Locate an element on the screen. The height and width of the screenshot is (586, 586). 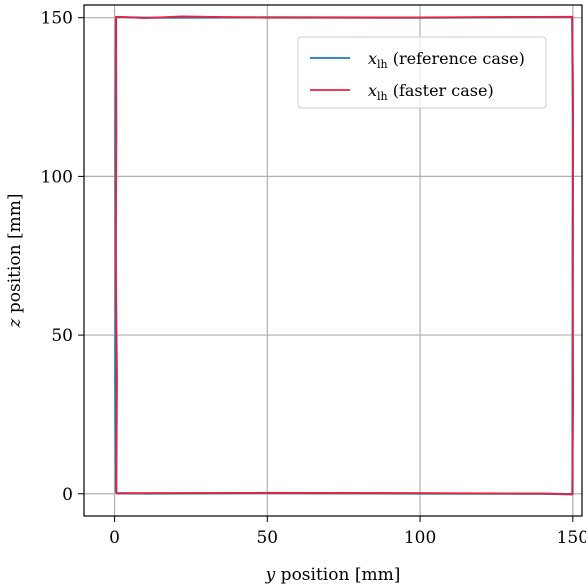
x-tick-label: 150 is located at coordinates (571, 538).